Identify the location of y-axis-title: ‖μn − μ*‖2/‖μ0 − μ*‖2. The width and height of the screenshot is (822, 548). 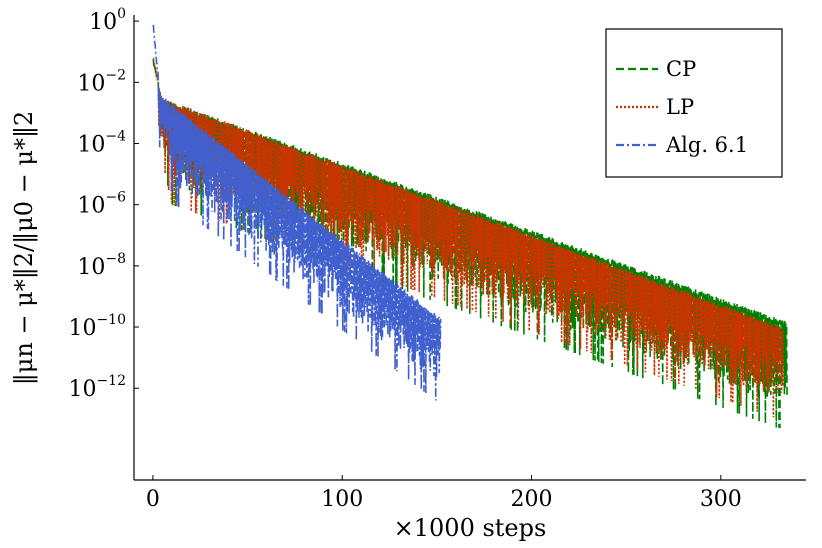
(24, 248).